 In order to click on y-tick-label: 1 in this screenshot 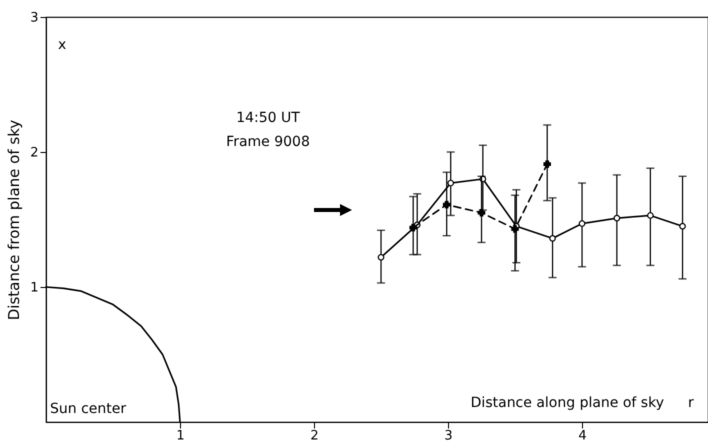, I will do `click(34, 288)`.